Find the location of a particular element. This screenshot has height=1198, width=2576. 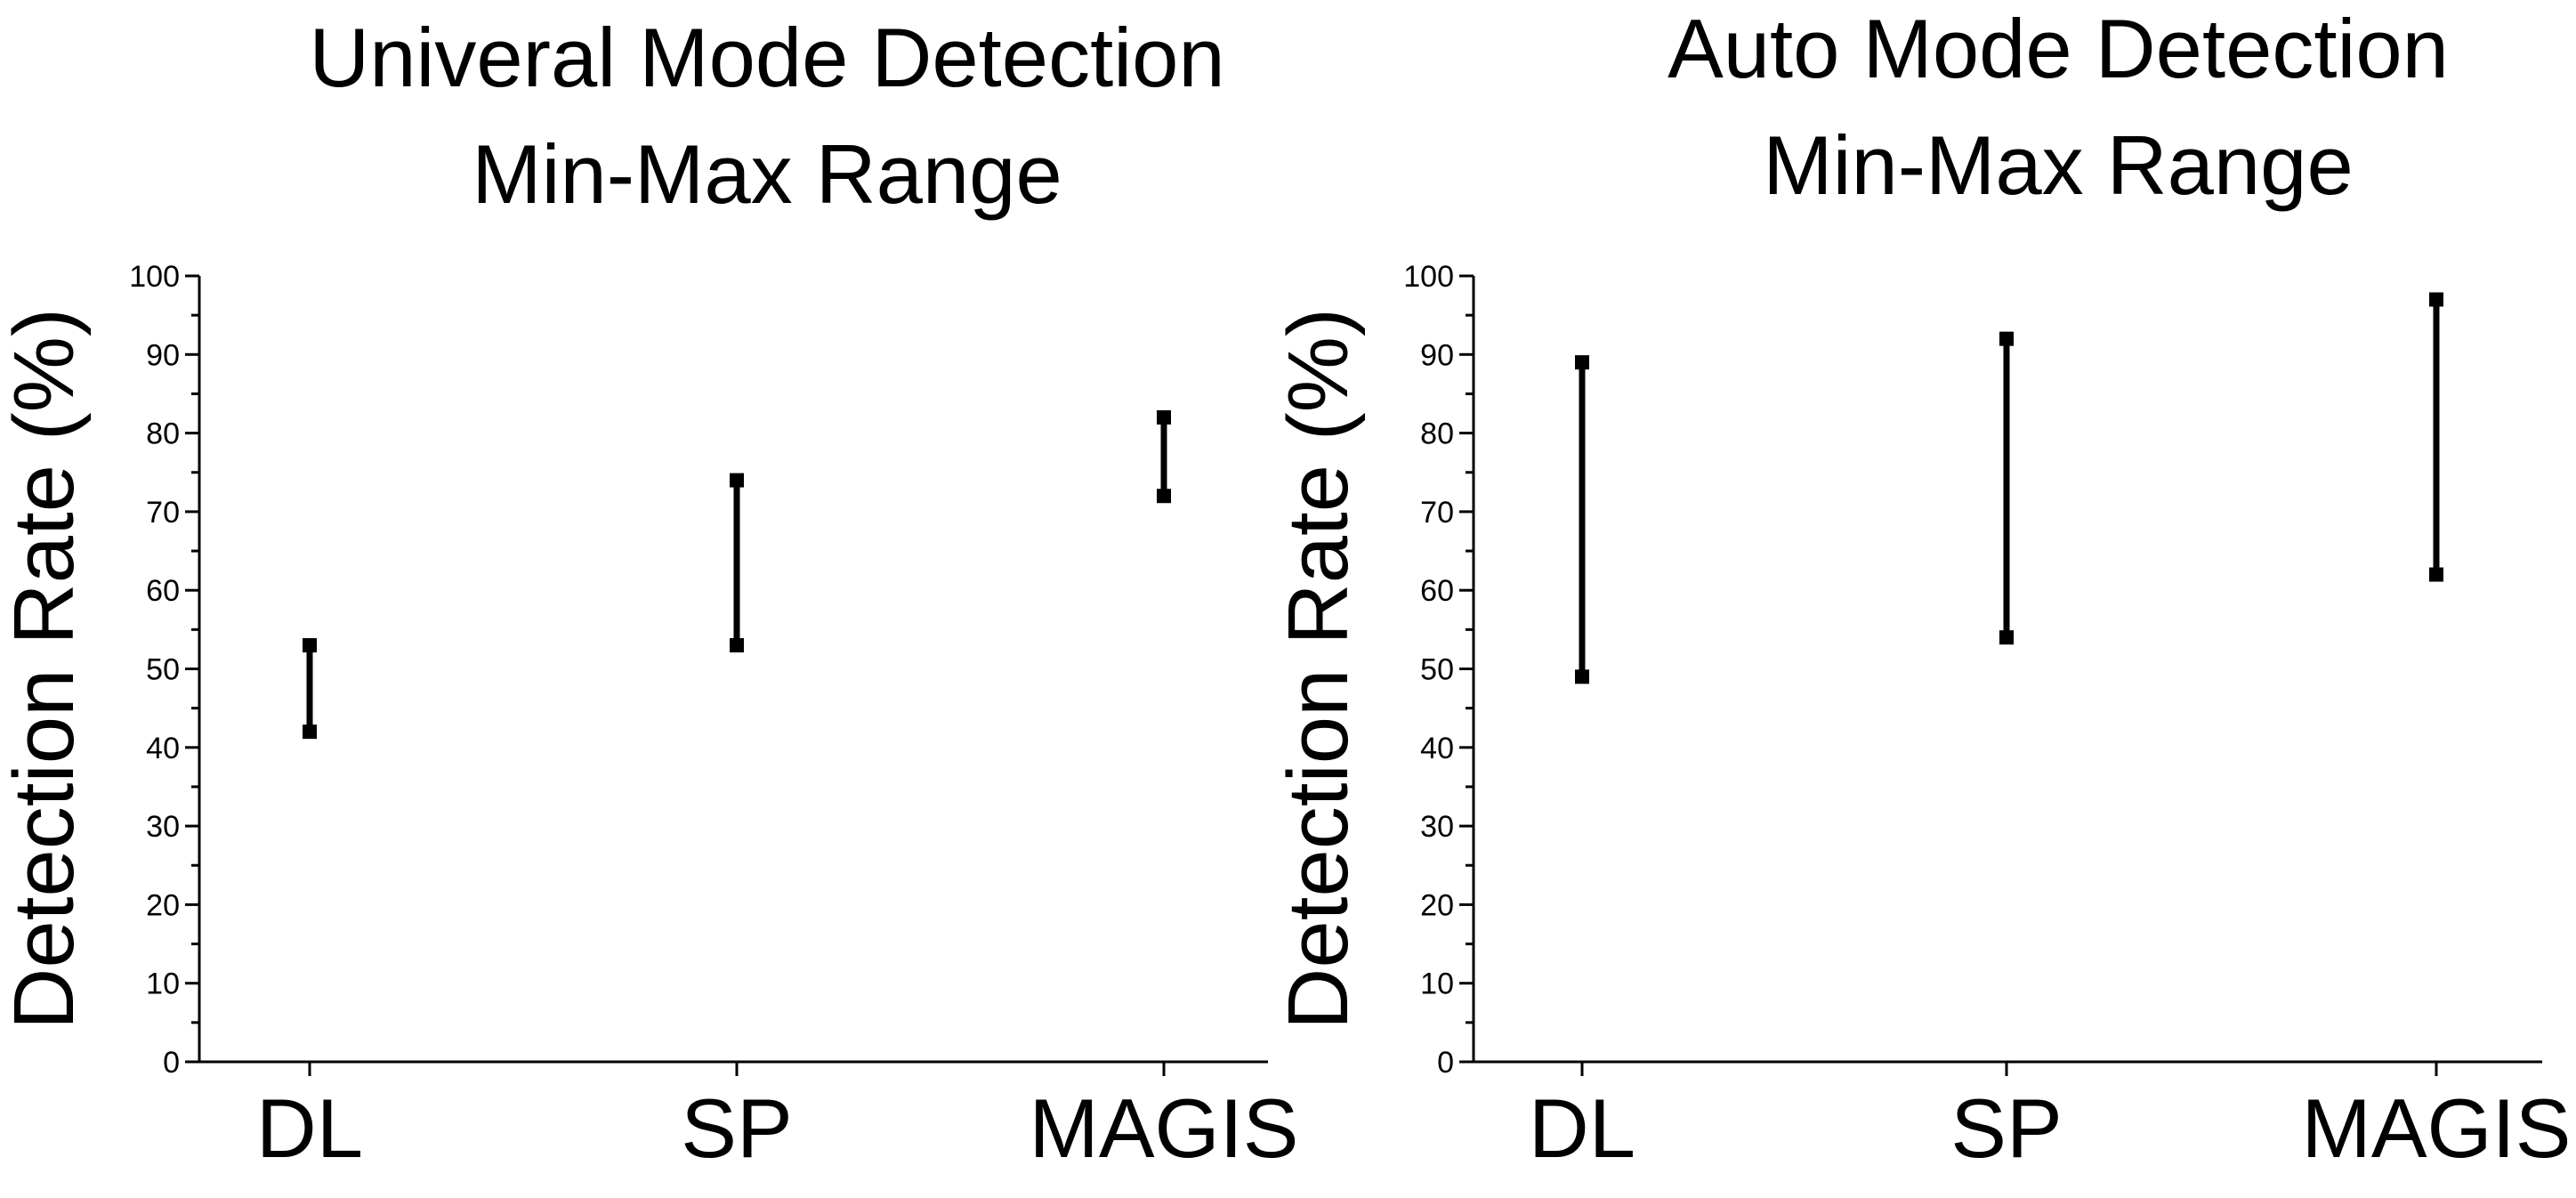

chart-title-line-1: Univeral Mode Detection is located at coordinates (766, 57).